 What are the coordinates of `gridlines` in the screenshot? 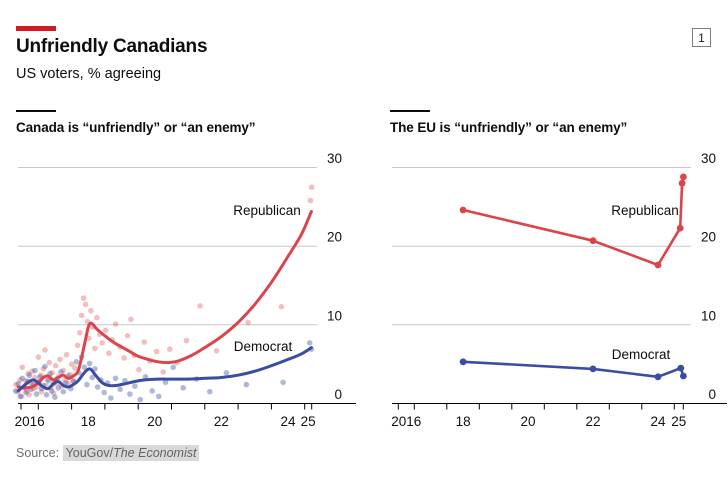 It's located at (167, 246).